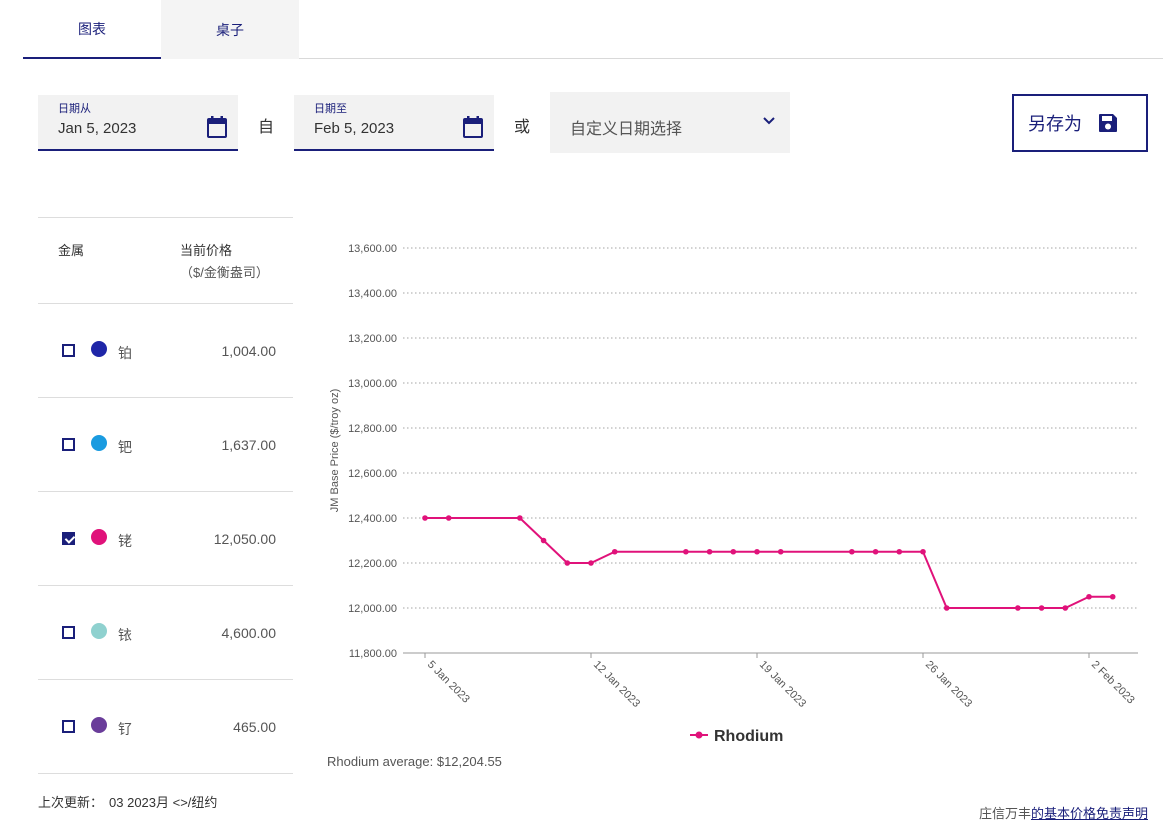  Describe the element at coordinates (138, 123) in the screenshot. I see `date-from-field: 日期从 Jan 5, 2023` at that location.